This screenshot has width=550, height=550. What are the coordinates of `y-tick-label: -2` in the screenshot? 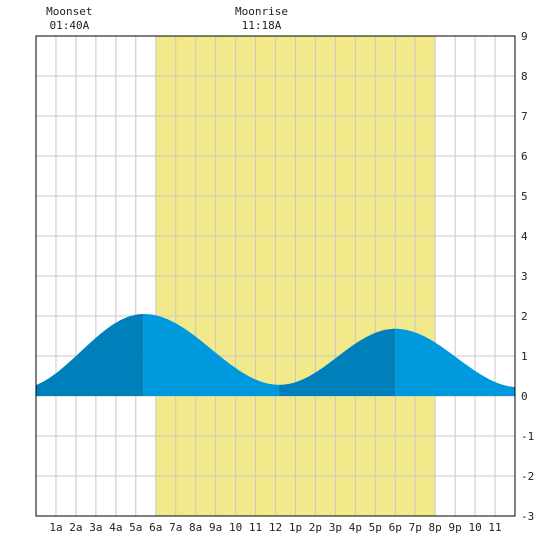 It's located at (527, 476).